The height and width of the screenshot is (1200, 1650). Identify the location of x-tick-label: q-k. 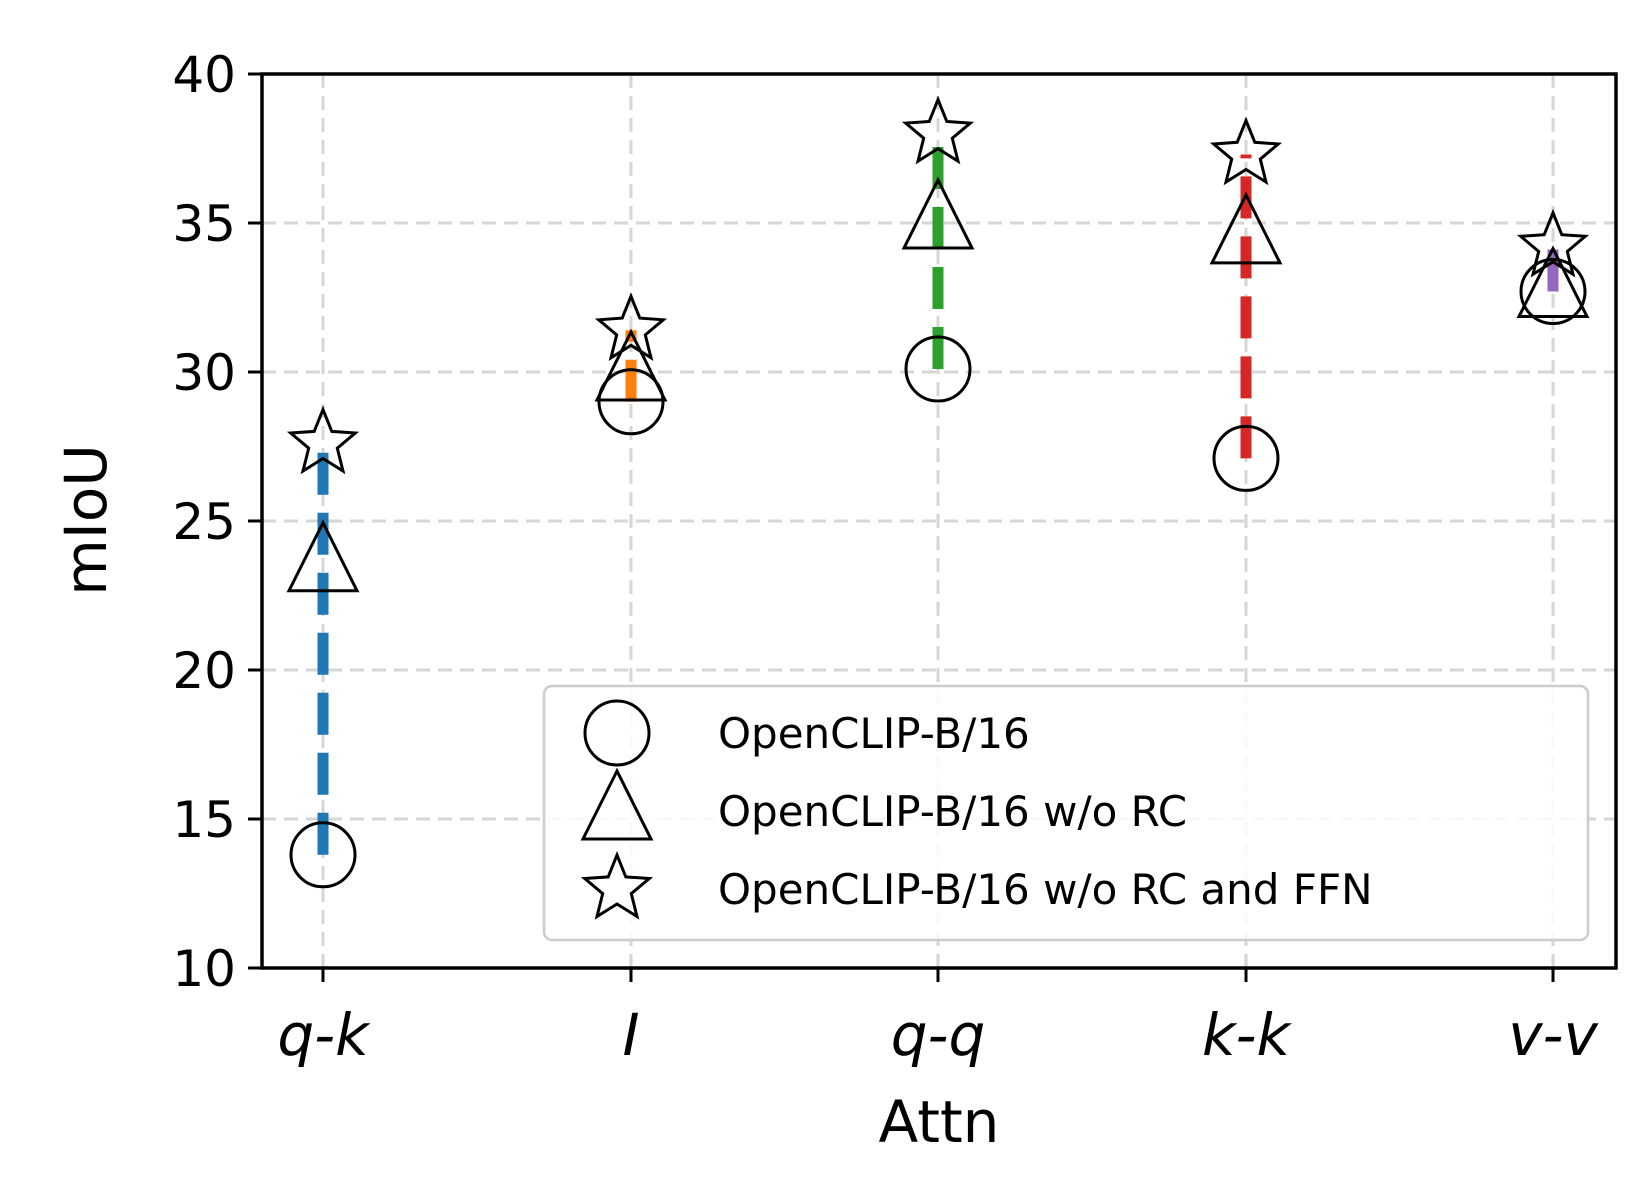
(324, 1035).